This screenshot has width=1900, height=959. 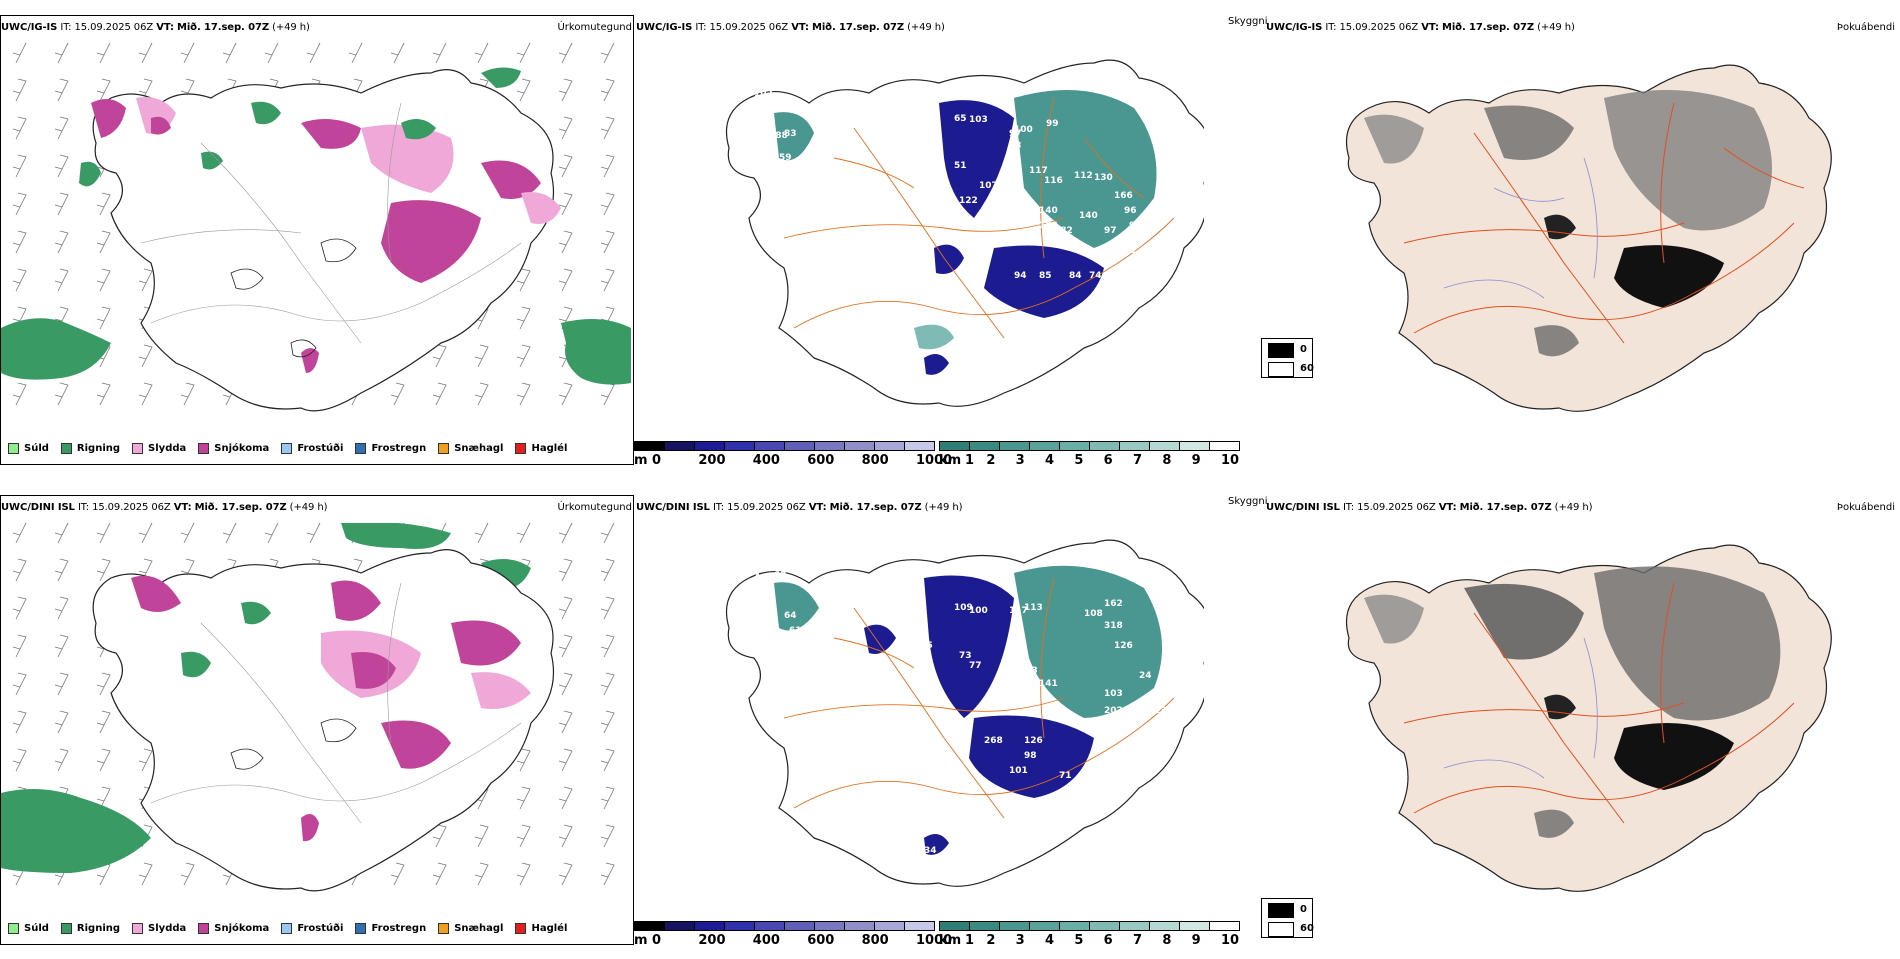 I want to click on colorbar-tick: 1, so click(x=970, y=460).